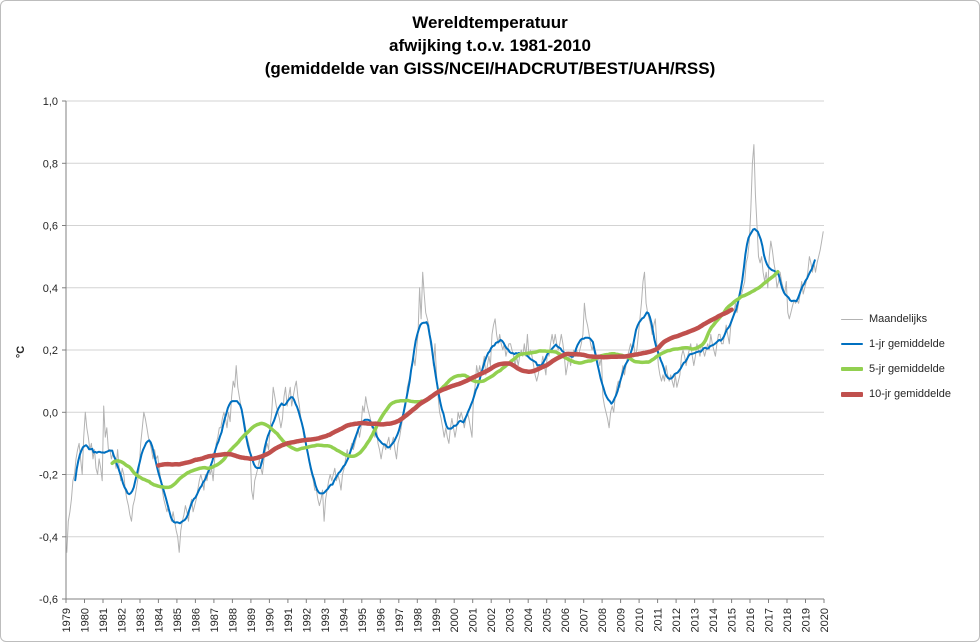 This screenshot has height=642, width=980. Describe the element at coordinates (400, 620) in the screenshot. I see `svg-text: 1997` at that location.